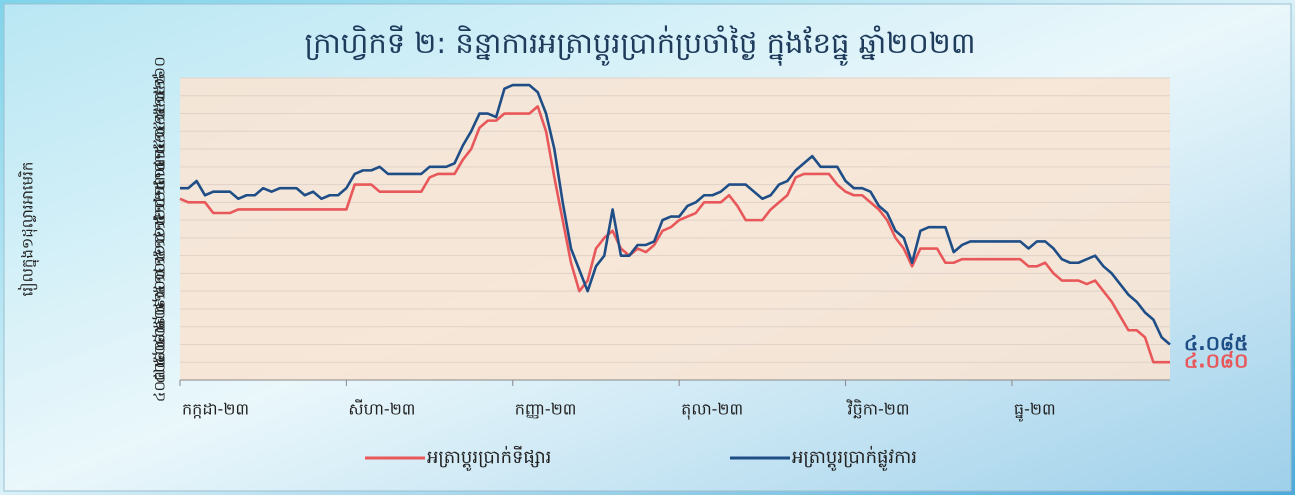 The image size is (1295, 495). Describe the element at coordinates (215, 409) in the screenshot. I see `x-tick-label: កក្កដា-២៣` at that location.